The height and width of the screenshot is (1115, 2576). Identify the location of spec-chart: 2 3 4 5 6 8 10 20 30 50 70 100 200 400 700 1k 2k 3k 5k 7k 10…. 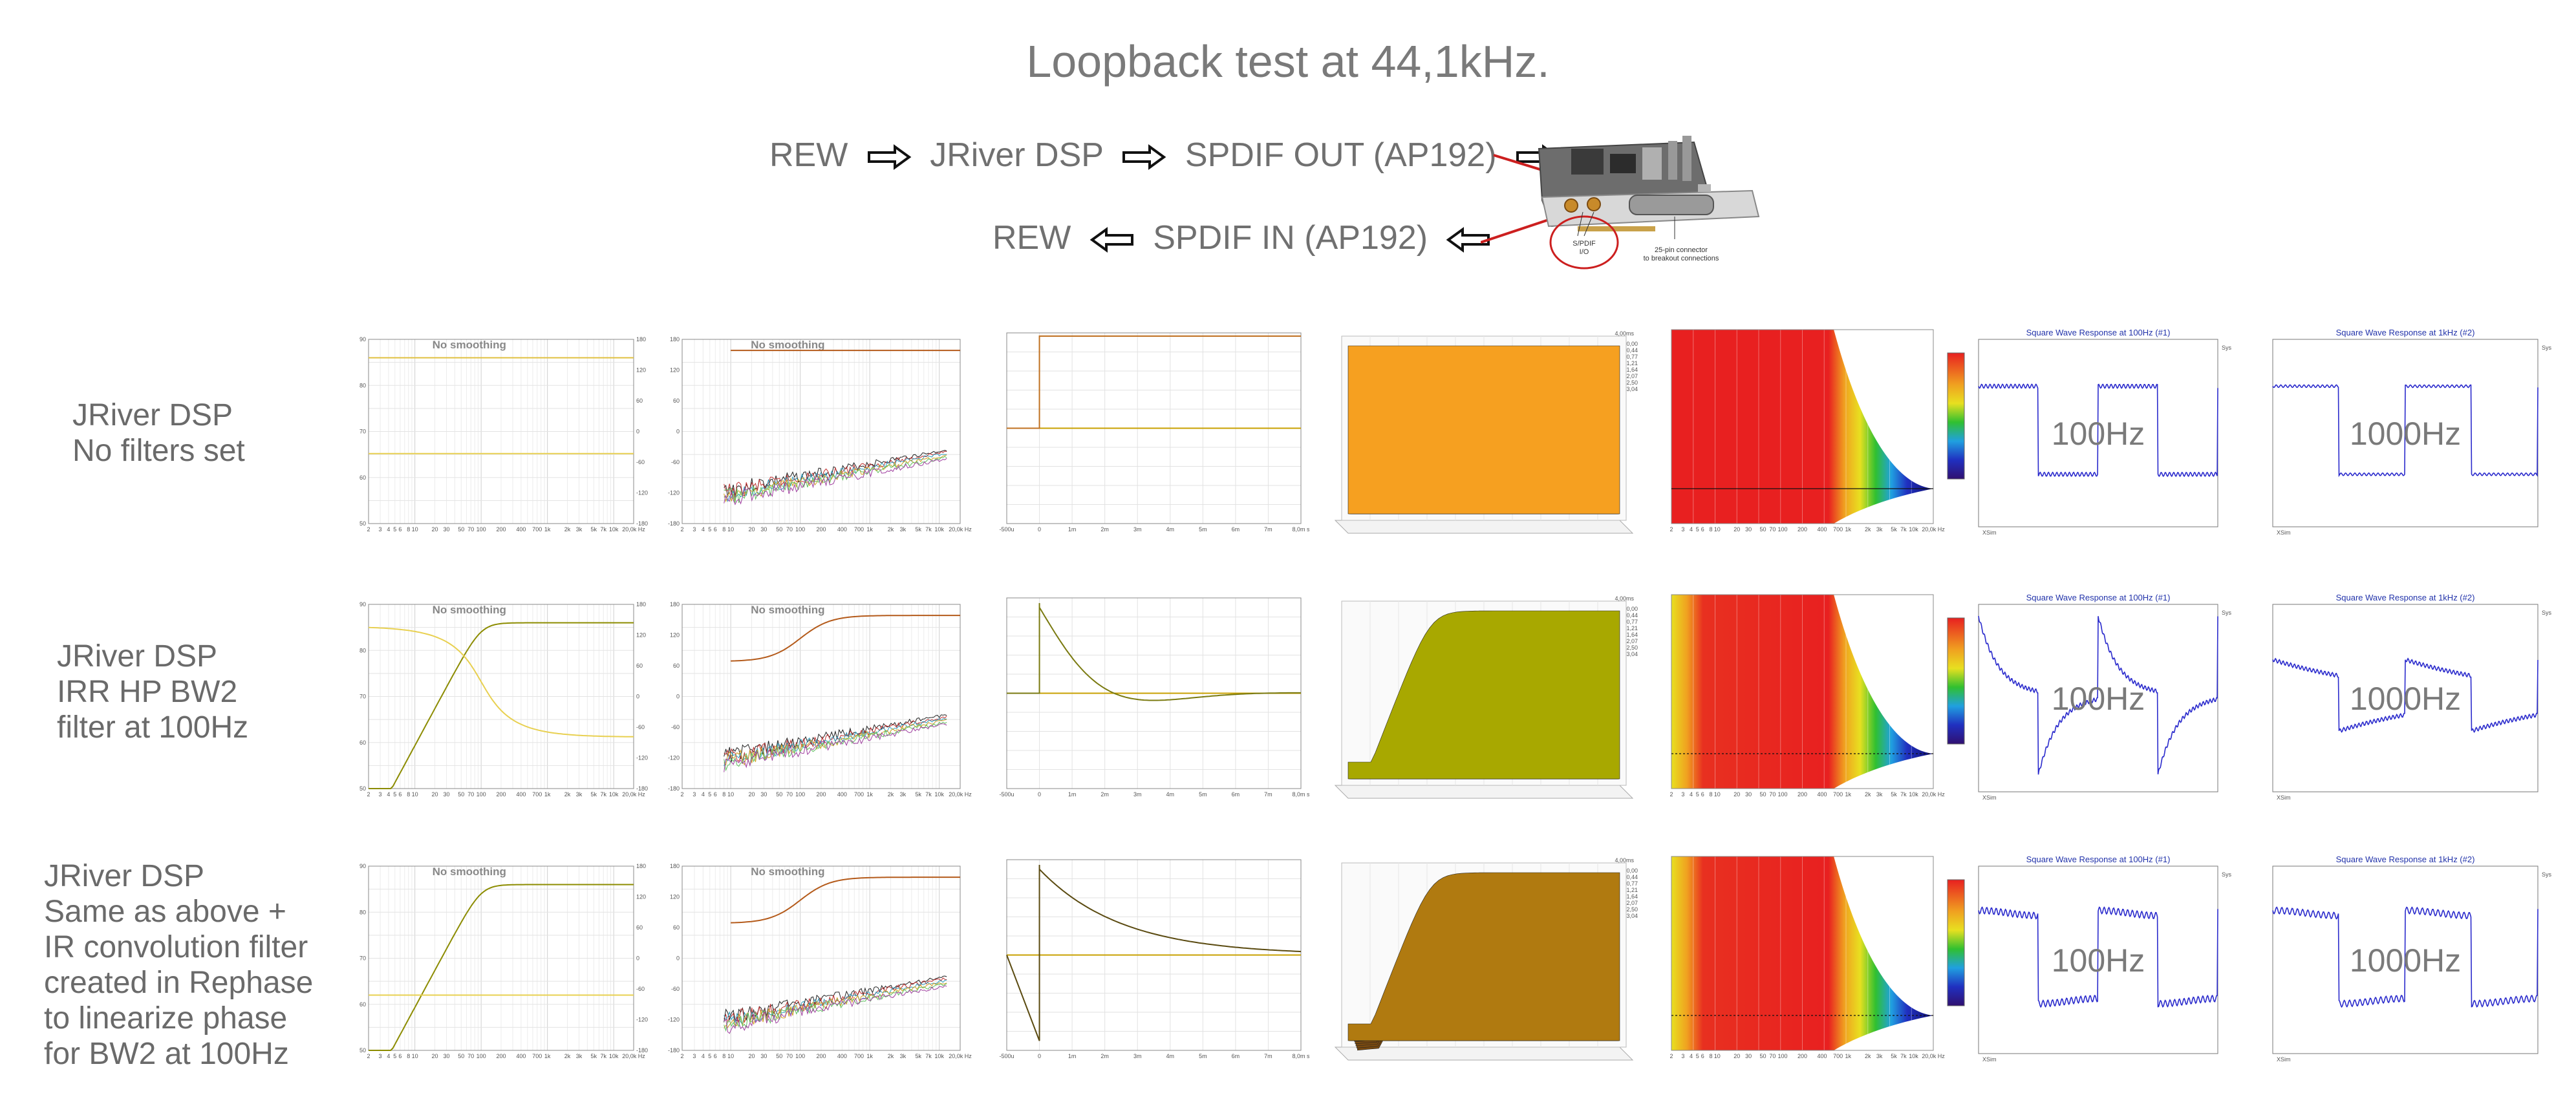
(1817, 957).